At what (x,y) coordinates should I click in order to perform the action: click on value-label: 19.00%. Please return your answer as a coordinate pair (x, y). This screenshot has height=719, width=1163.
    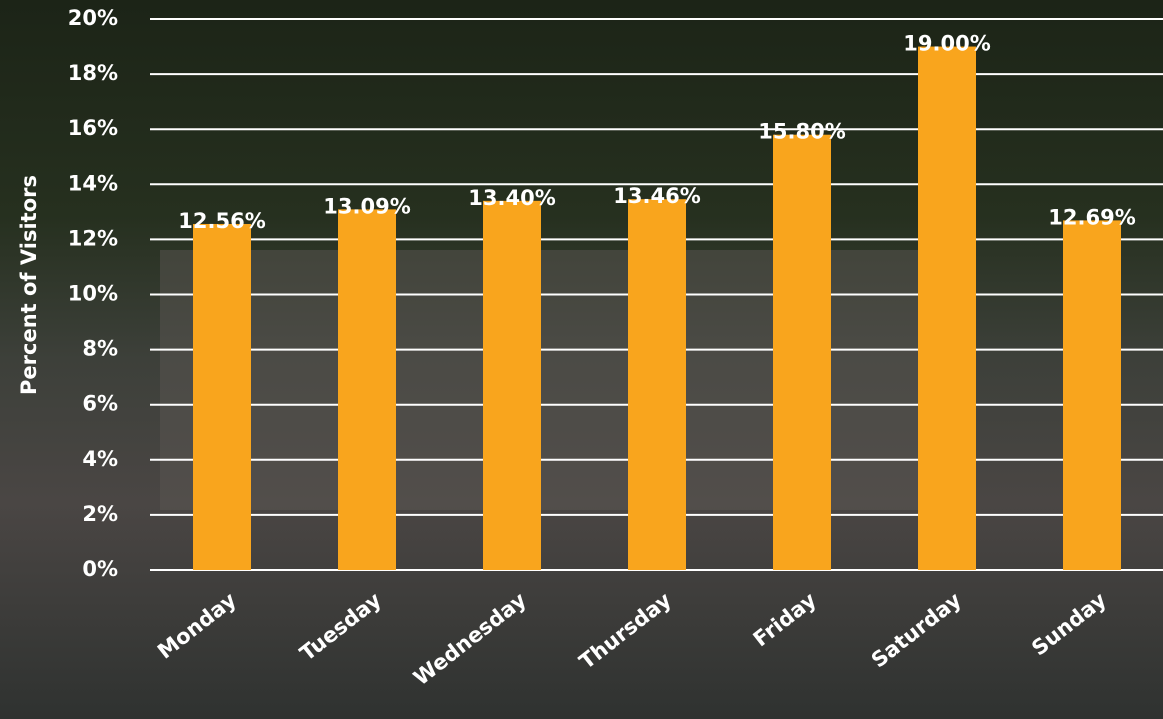
    Looking at the image, I should click on (946, 44).